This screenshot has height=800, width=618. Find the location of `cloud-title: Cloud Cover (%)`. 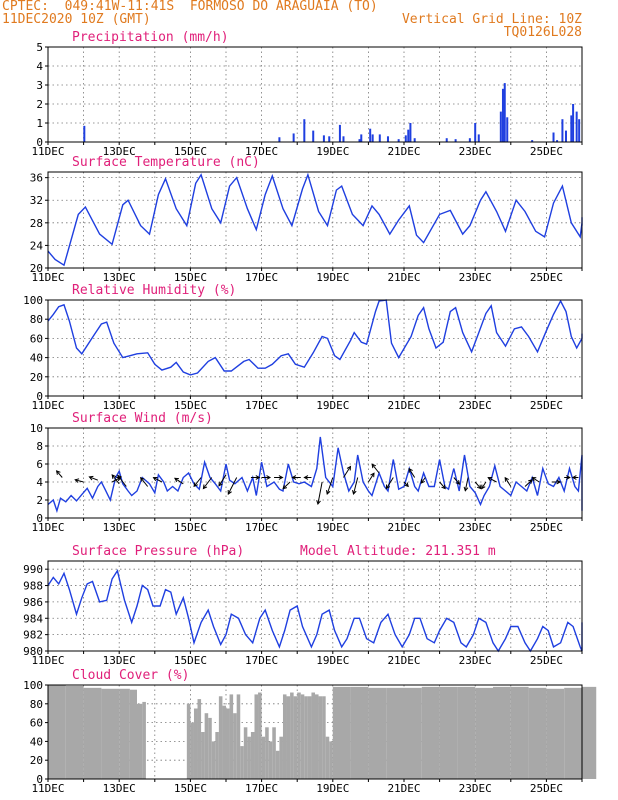

cloud-title: Cloud Cover (%) is located at coordinates (130, 675).